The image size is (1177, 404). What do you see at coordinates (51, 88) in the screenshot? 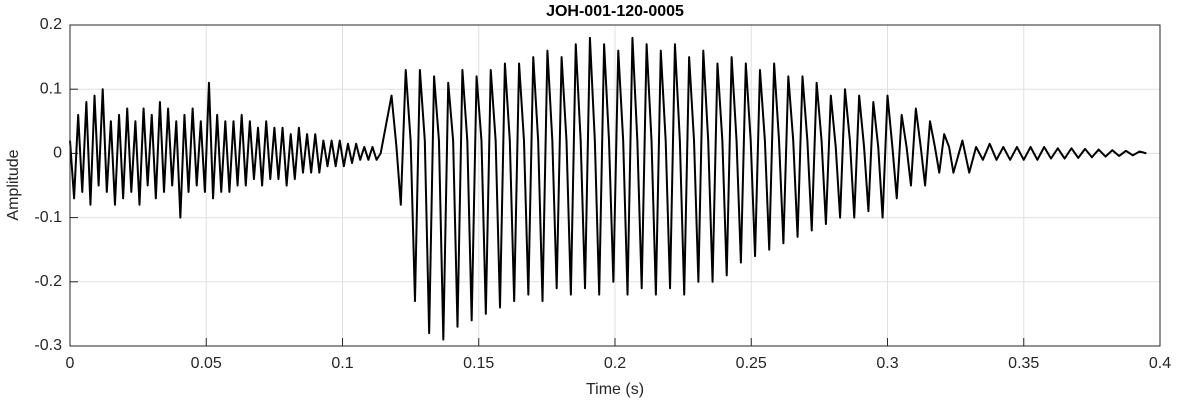
I see `y-tick-label: 0.1` at bounding box center [51, 88].